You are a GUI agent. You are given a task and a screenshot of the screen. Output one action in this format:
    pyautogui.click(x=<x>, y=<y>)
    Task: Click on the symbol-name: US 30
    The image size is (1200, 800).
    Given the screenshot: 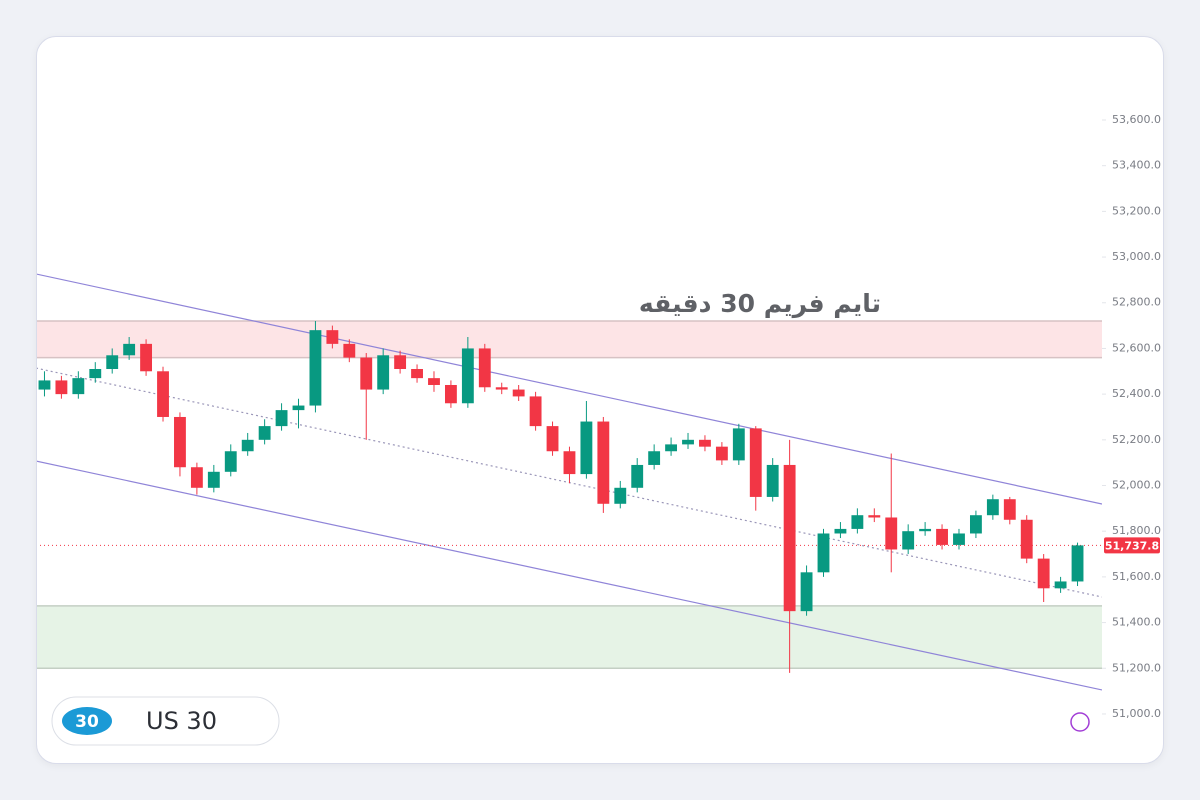 What is the action you would take?
    pyautogui.click(x=181, y=721)
    